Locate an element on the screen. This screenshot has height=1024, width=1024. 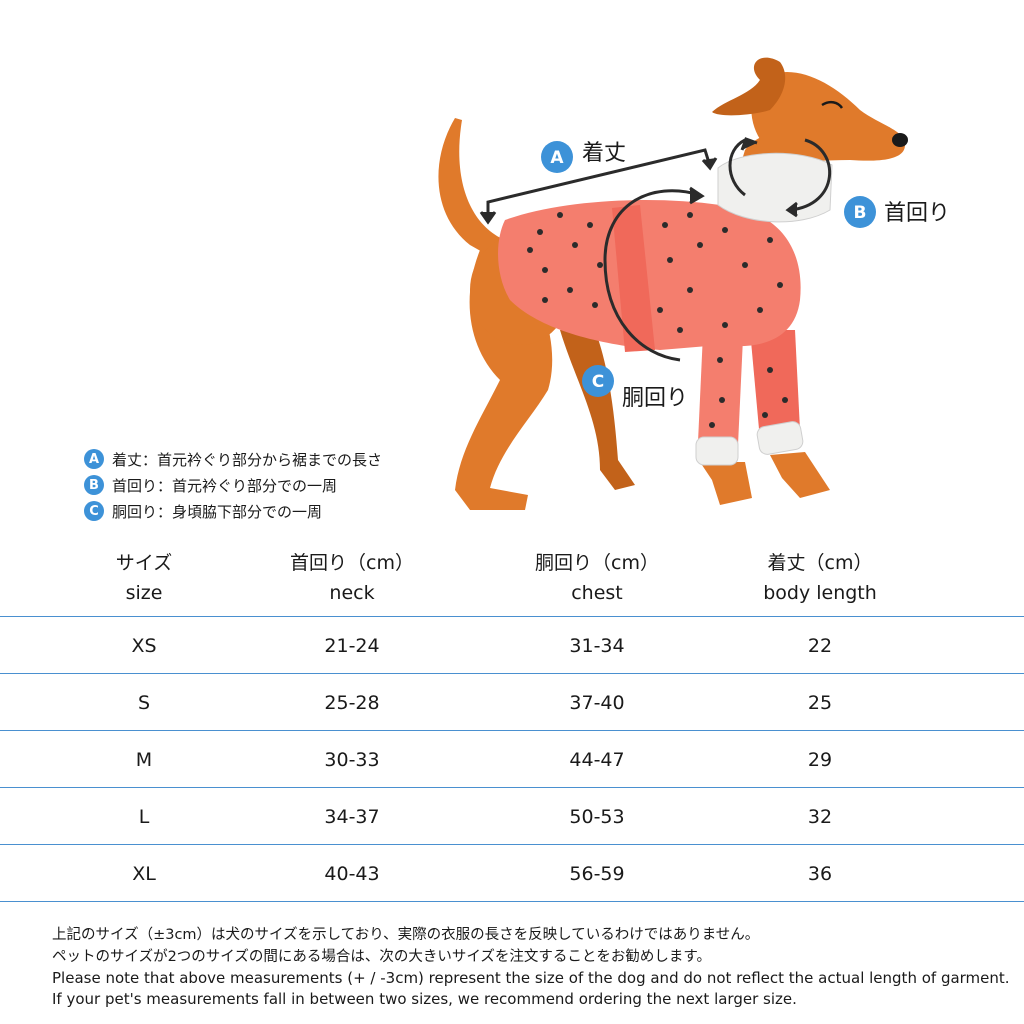
cell-body-length: 29 is located at coordinates (820, 760).